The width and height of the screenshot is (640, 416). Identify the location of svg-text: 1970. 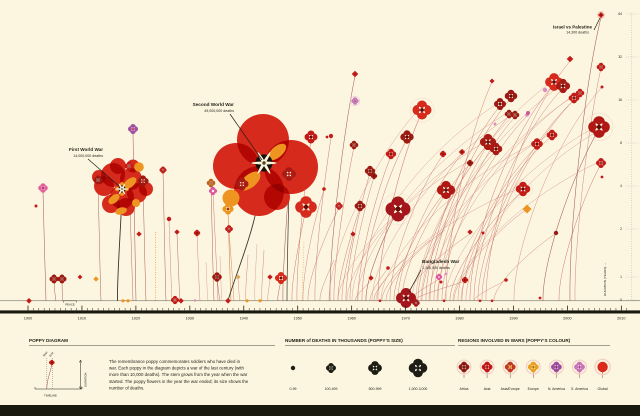
(405, 319).